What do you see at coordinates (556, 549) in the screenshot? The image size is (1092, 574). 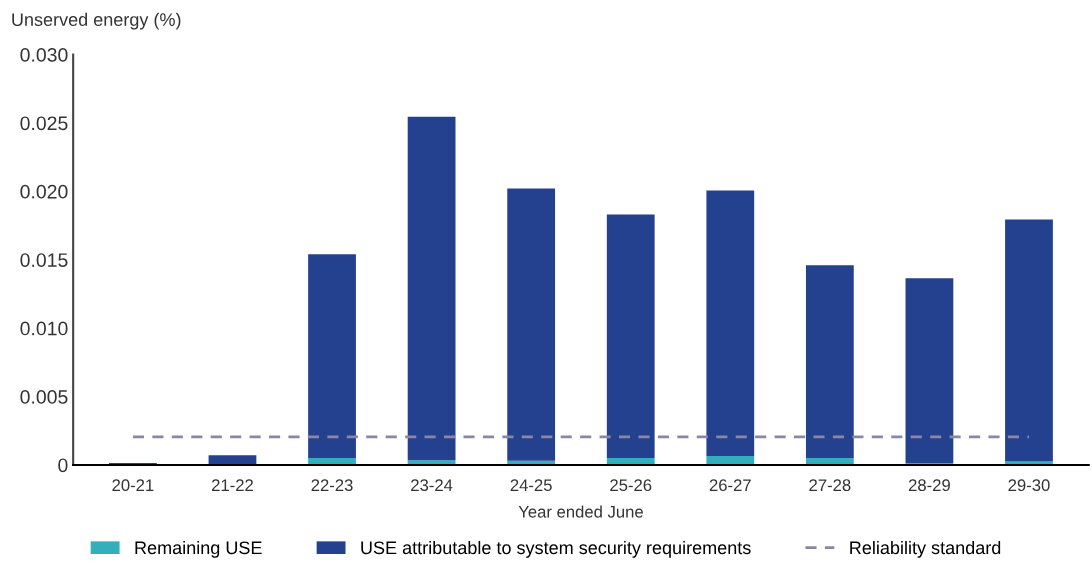 I see `legend-label: USE attributable to system security requirements` at bounding box center [556, 549].